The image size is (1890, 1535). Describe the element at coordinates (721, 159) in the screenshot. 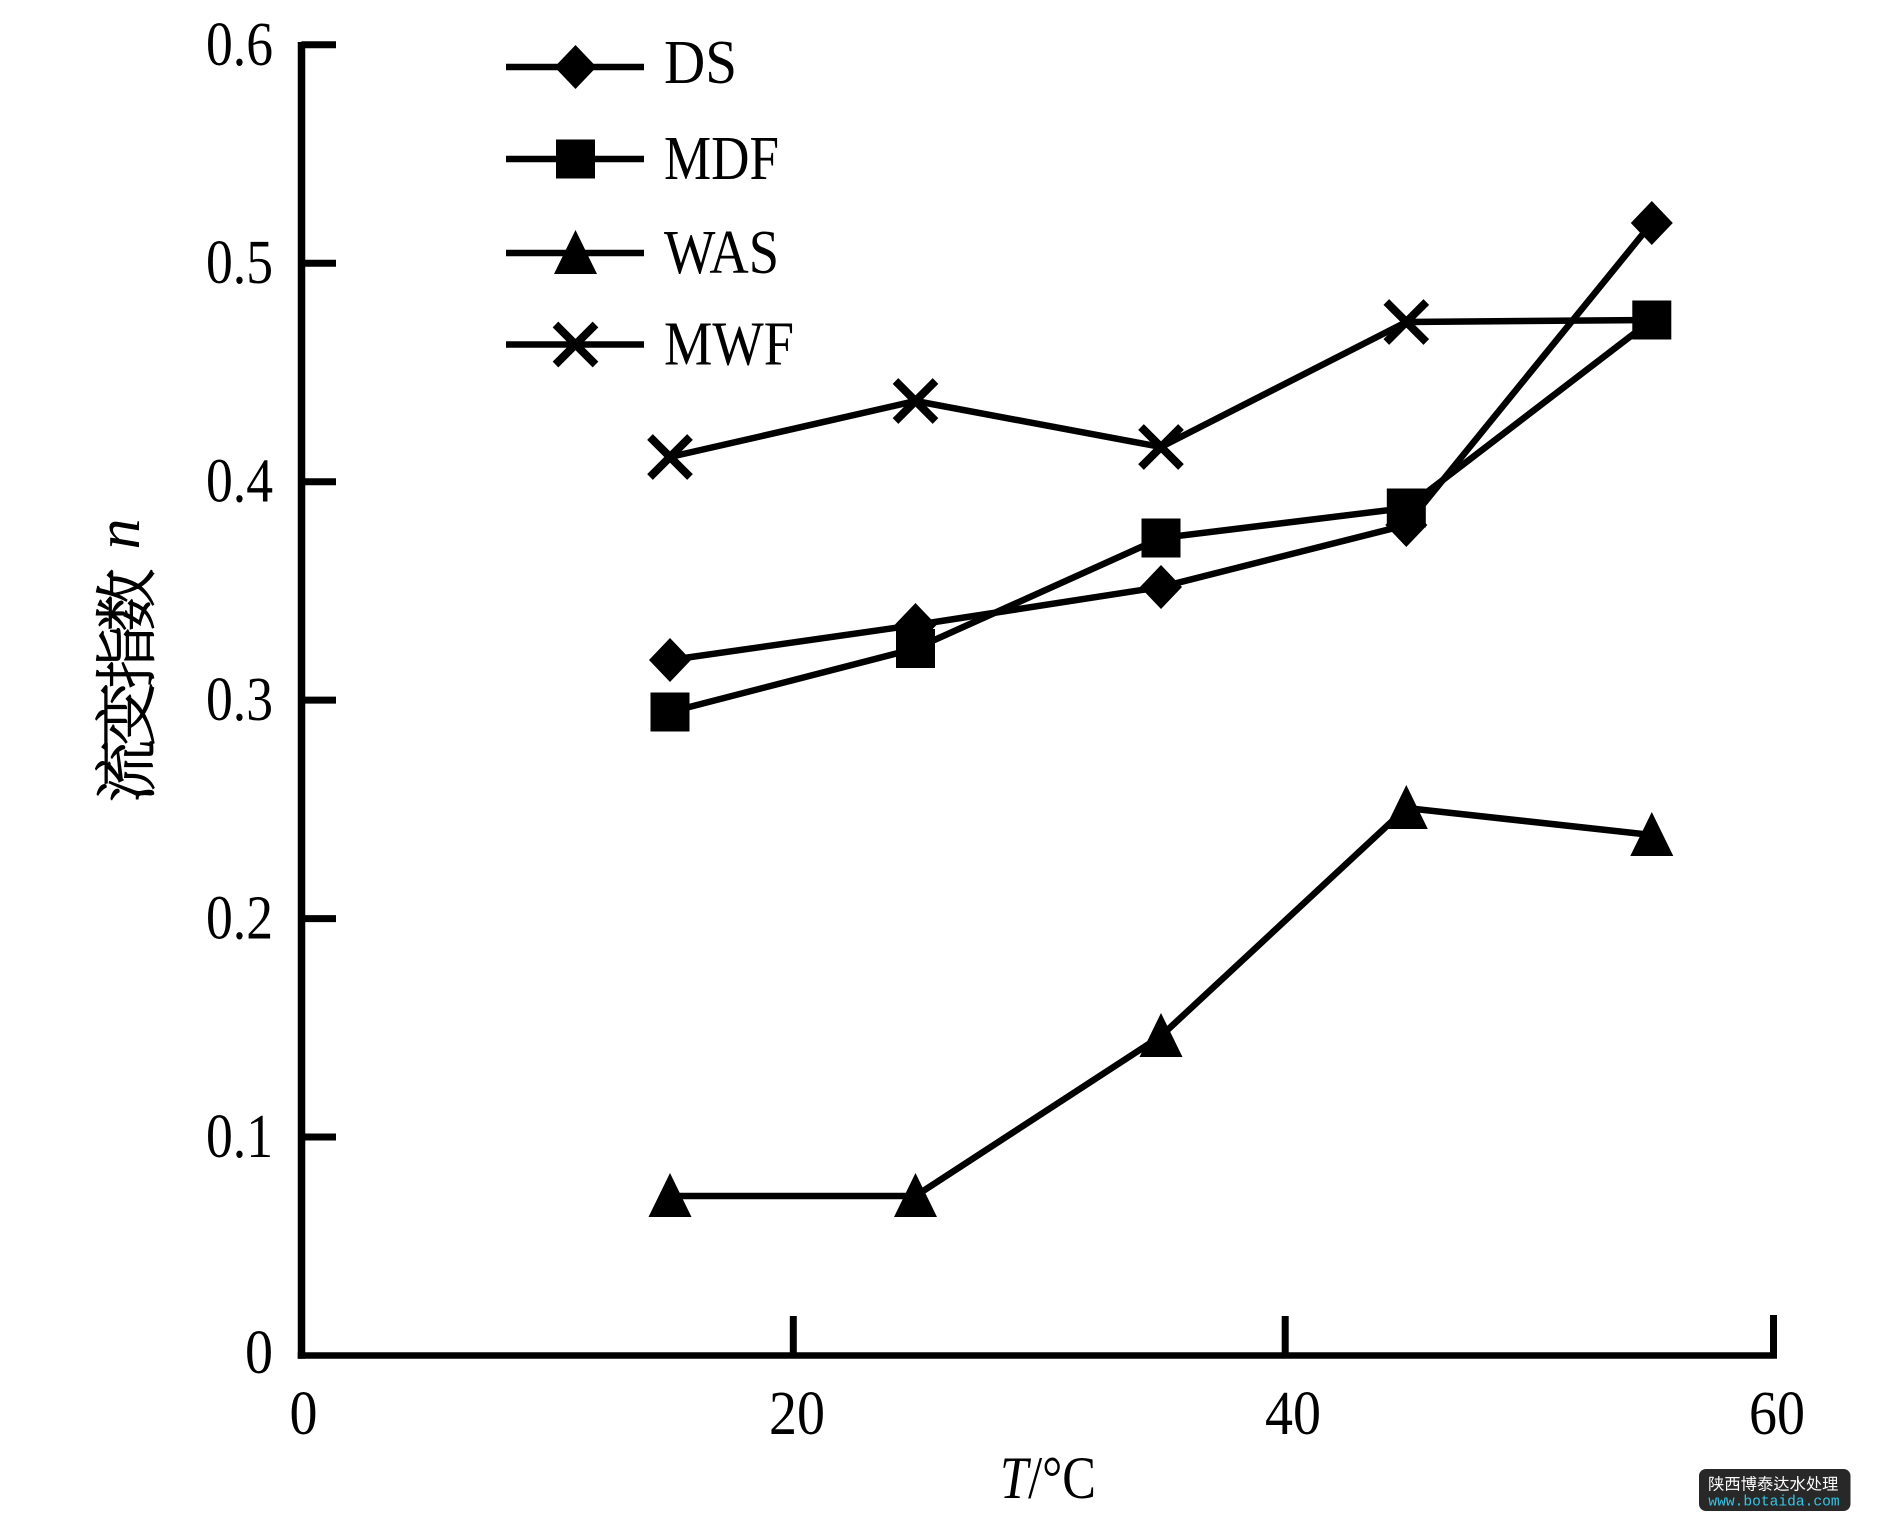

I see `svg-text: MDF` at that location.